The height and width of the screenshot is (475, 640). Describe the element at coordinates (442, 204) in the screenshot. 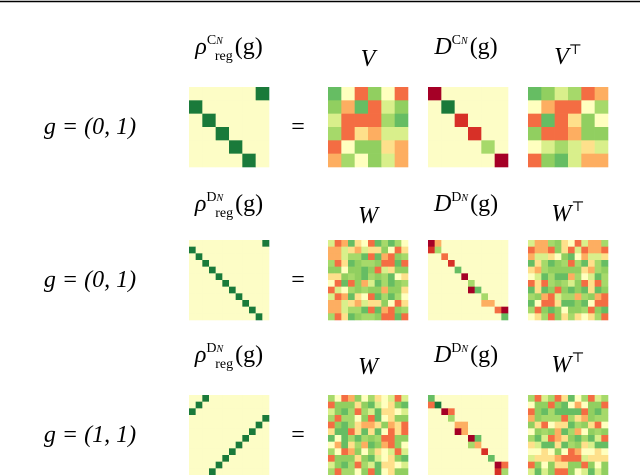

I see `symbol: D` at that location.